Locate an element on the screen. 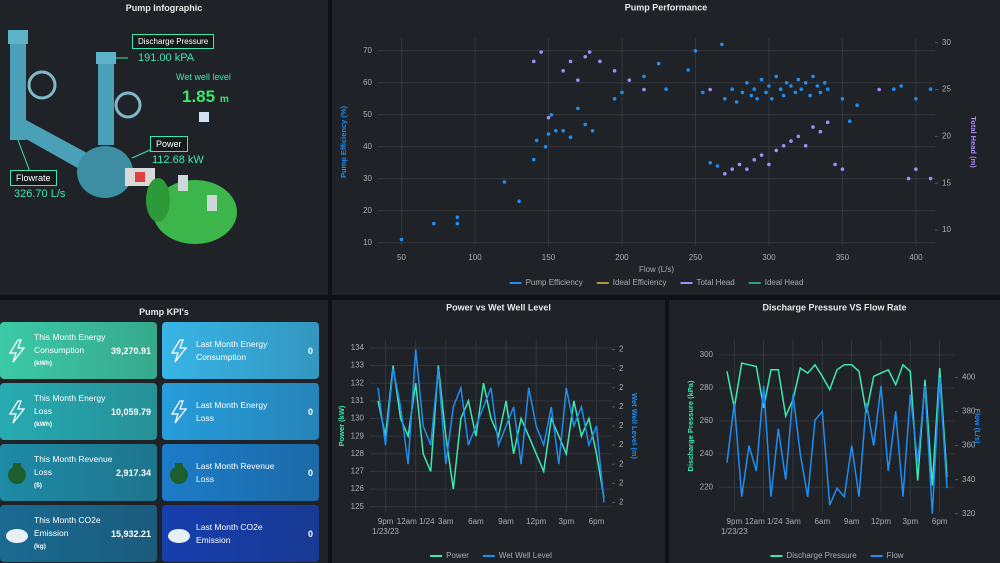 This screenshot has width=1000, height=563. kpi-card: Last Month Revenue Loss 0 is located at coordinates (240, 472).